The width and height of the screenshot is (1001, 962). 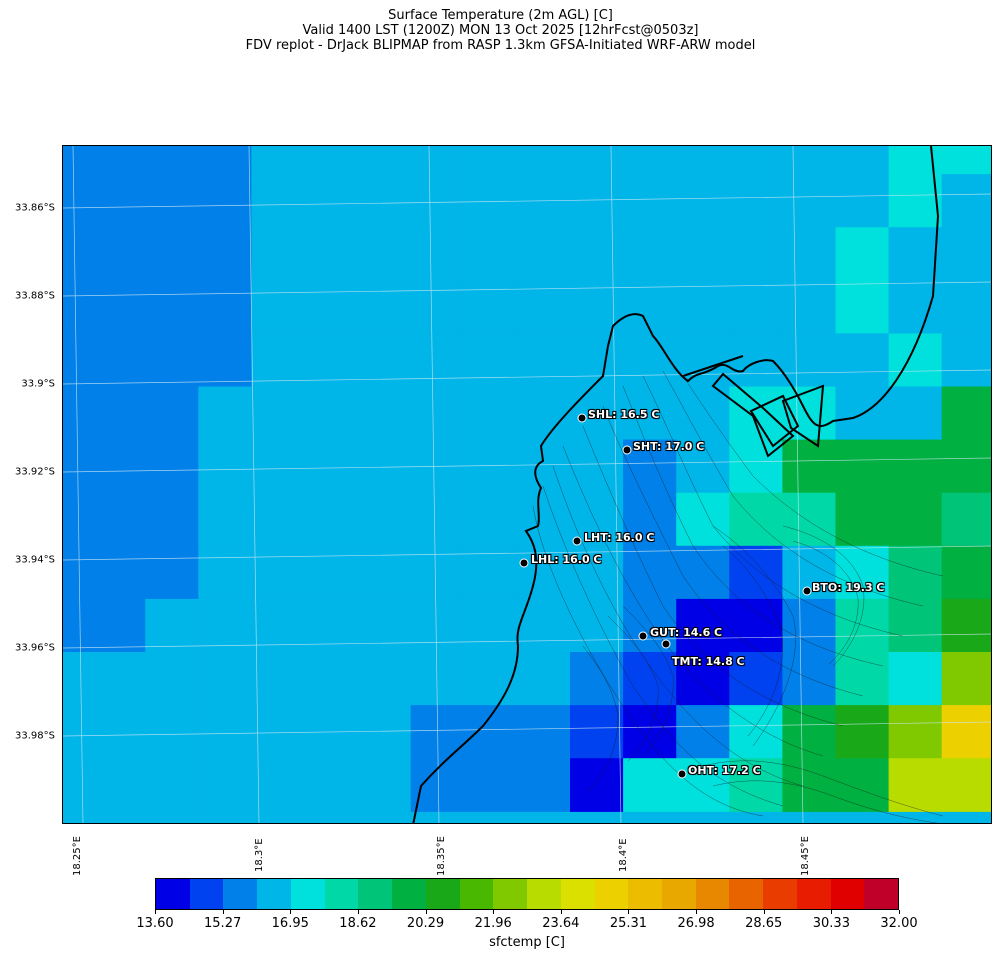 I want to click on lat-label-7: 33.98°S, so click(x=35, y=736).